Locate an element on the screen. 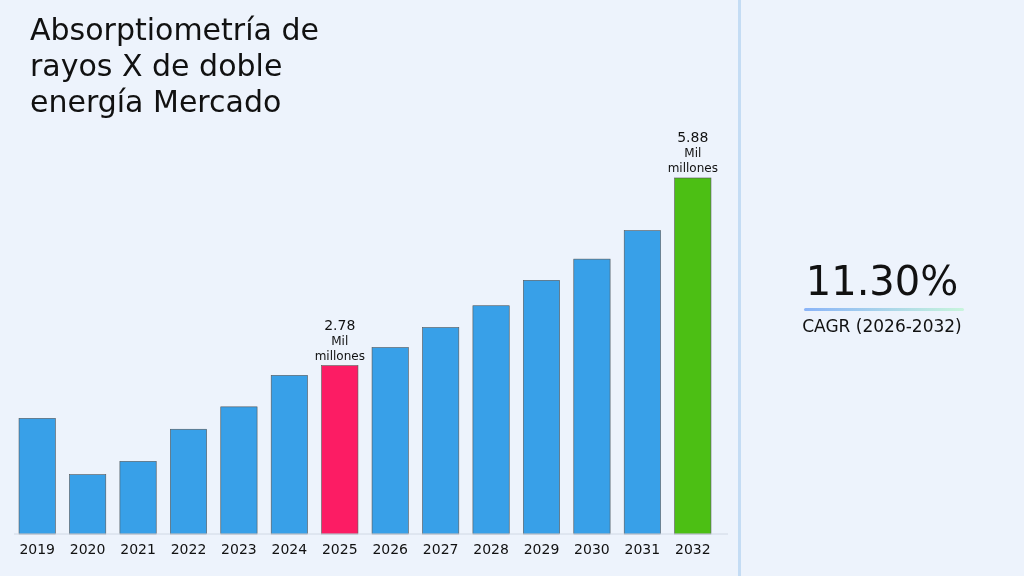 The image size is (1024, 576). x-tick-label: 2030 is located at coordinates (592, 549).